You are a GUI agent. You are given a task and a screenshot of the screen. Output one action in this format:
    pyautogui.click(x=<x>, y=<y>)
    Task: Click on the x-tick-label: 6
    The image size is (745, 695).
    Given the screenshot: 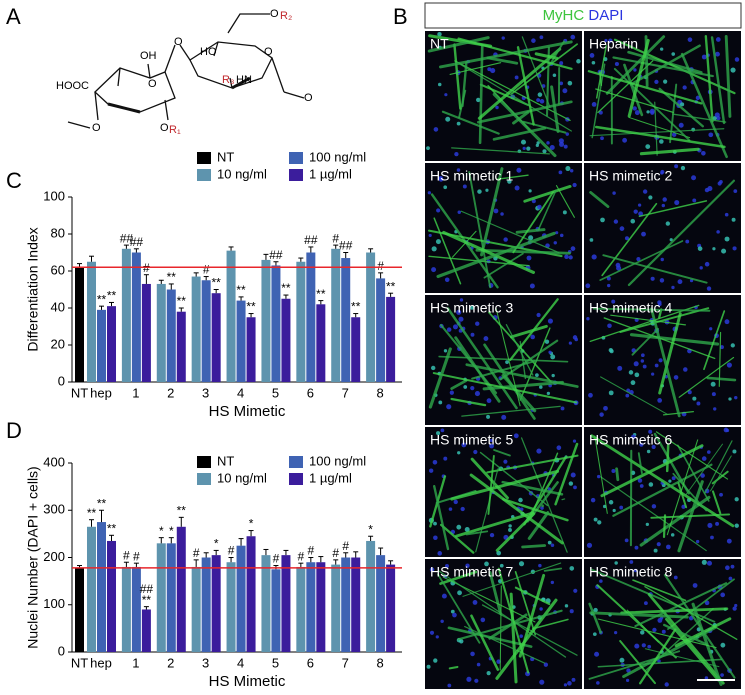 What is the action you would take?
    pyautogui.click(x=310, y=392)
    